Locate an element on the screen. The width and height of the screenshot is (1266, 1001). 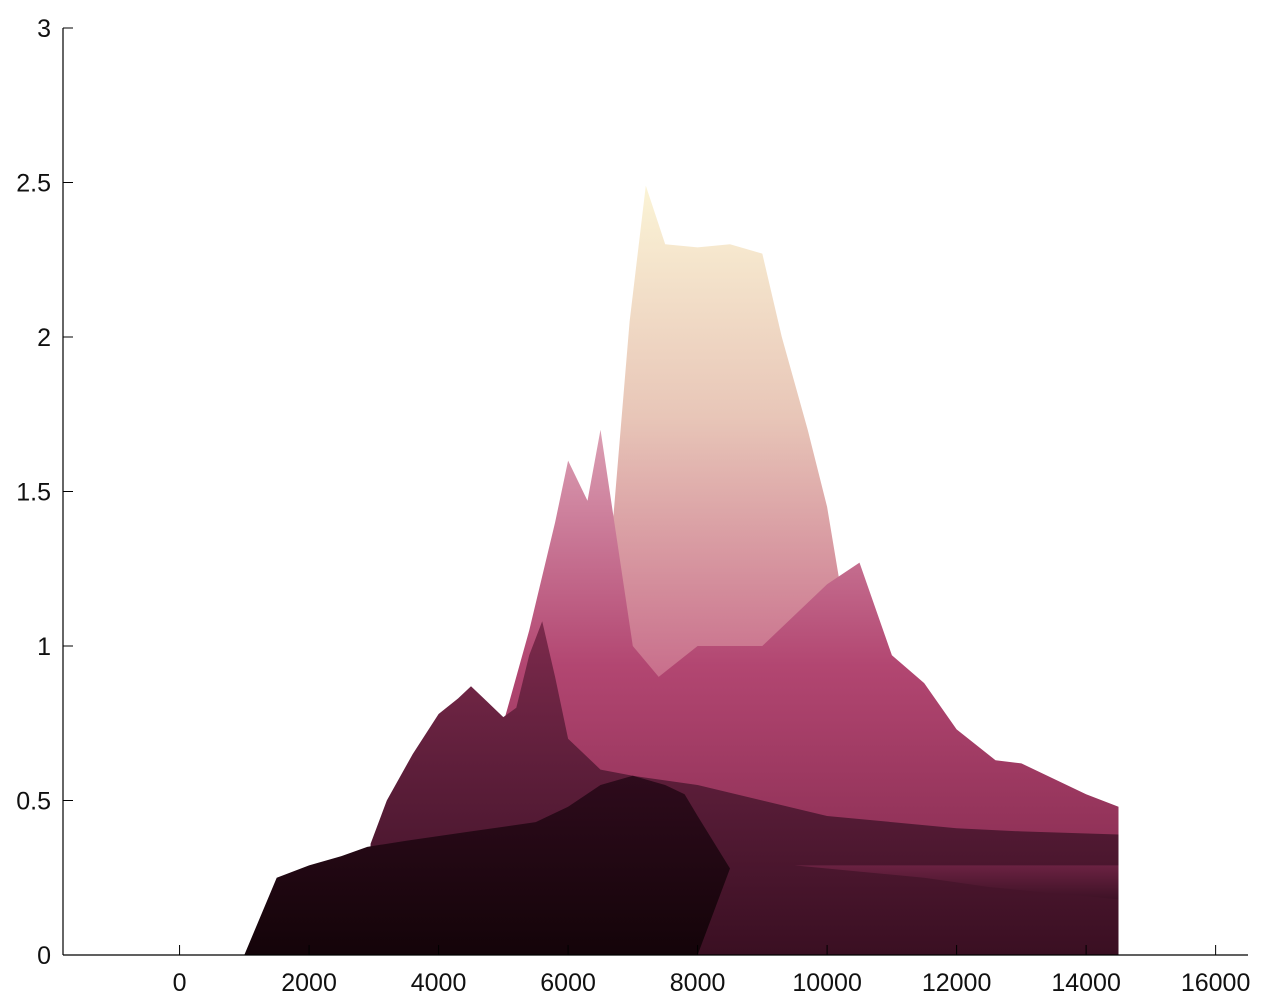
y-tick-label: 1.5 is located at coordinates (33, 493).